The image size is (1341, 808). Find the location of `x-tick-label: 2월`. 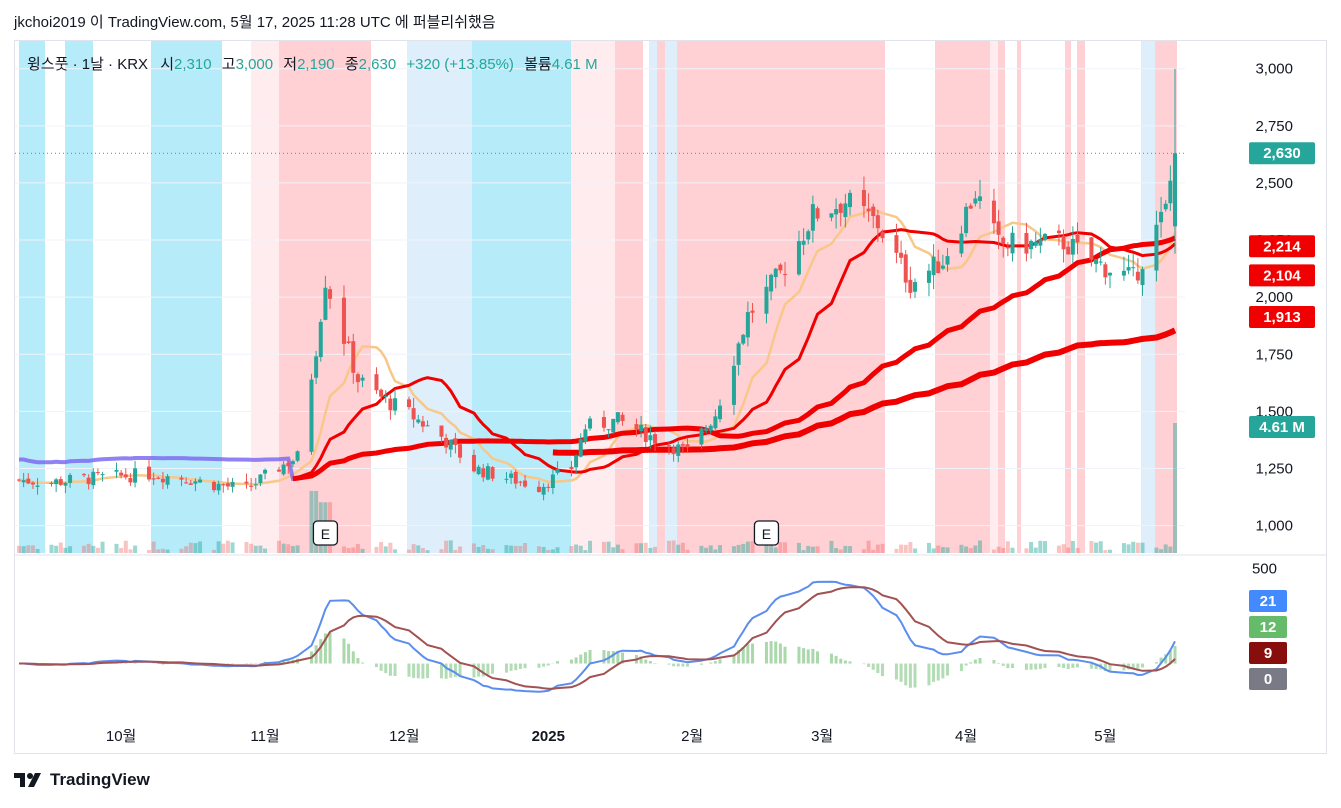

x-tick-label: 2월 is located at coordinates (692, 736).